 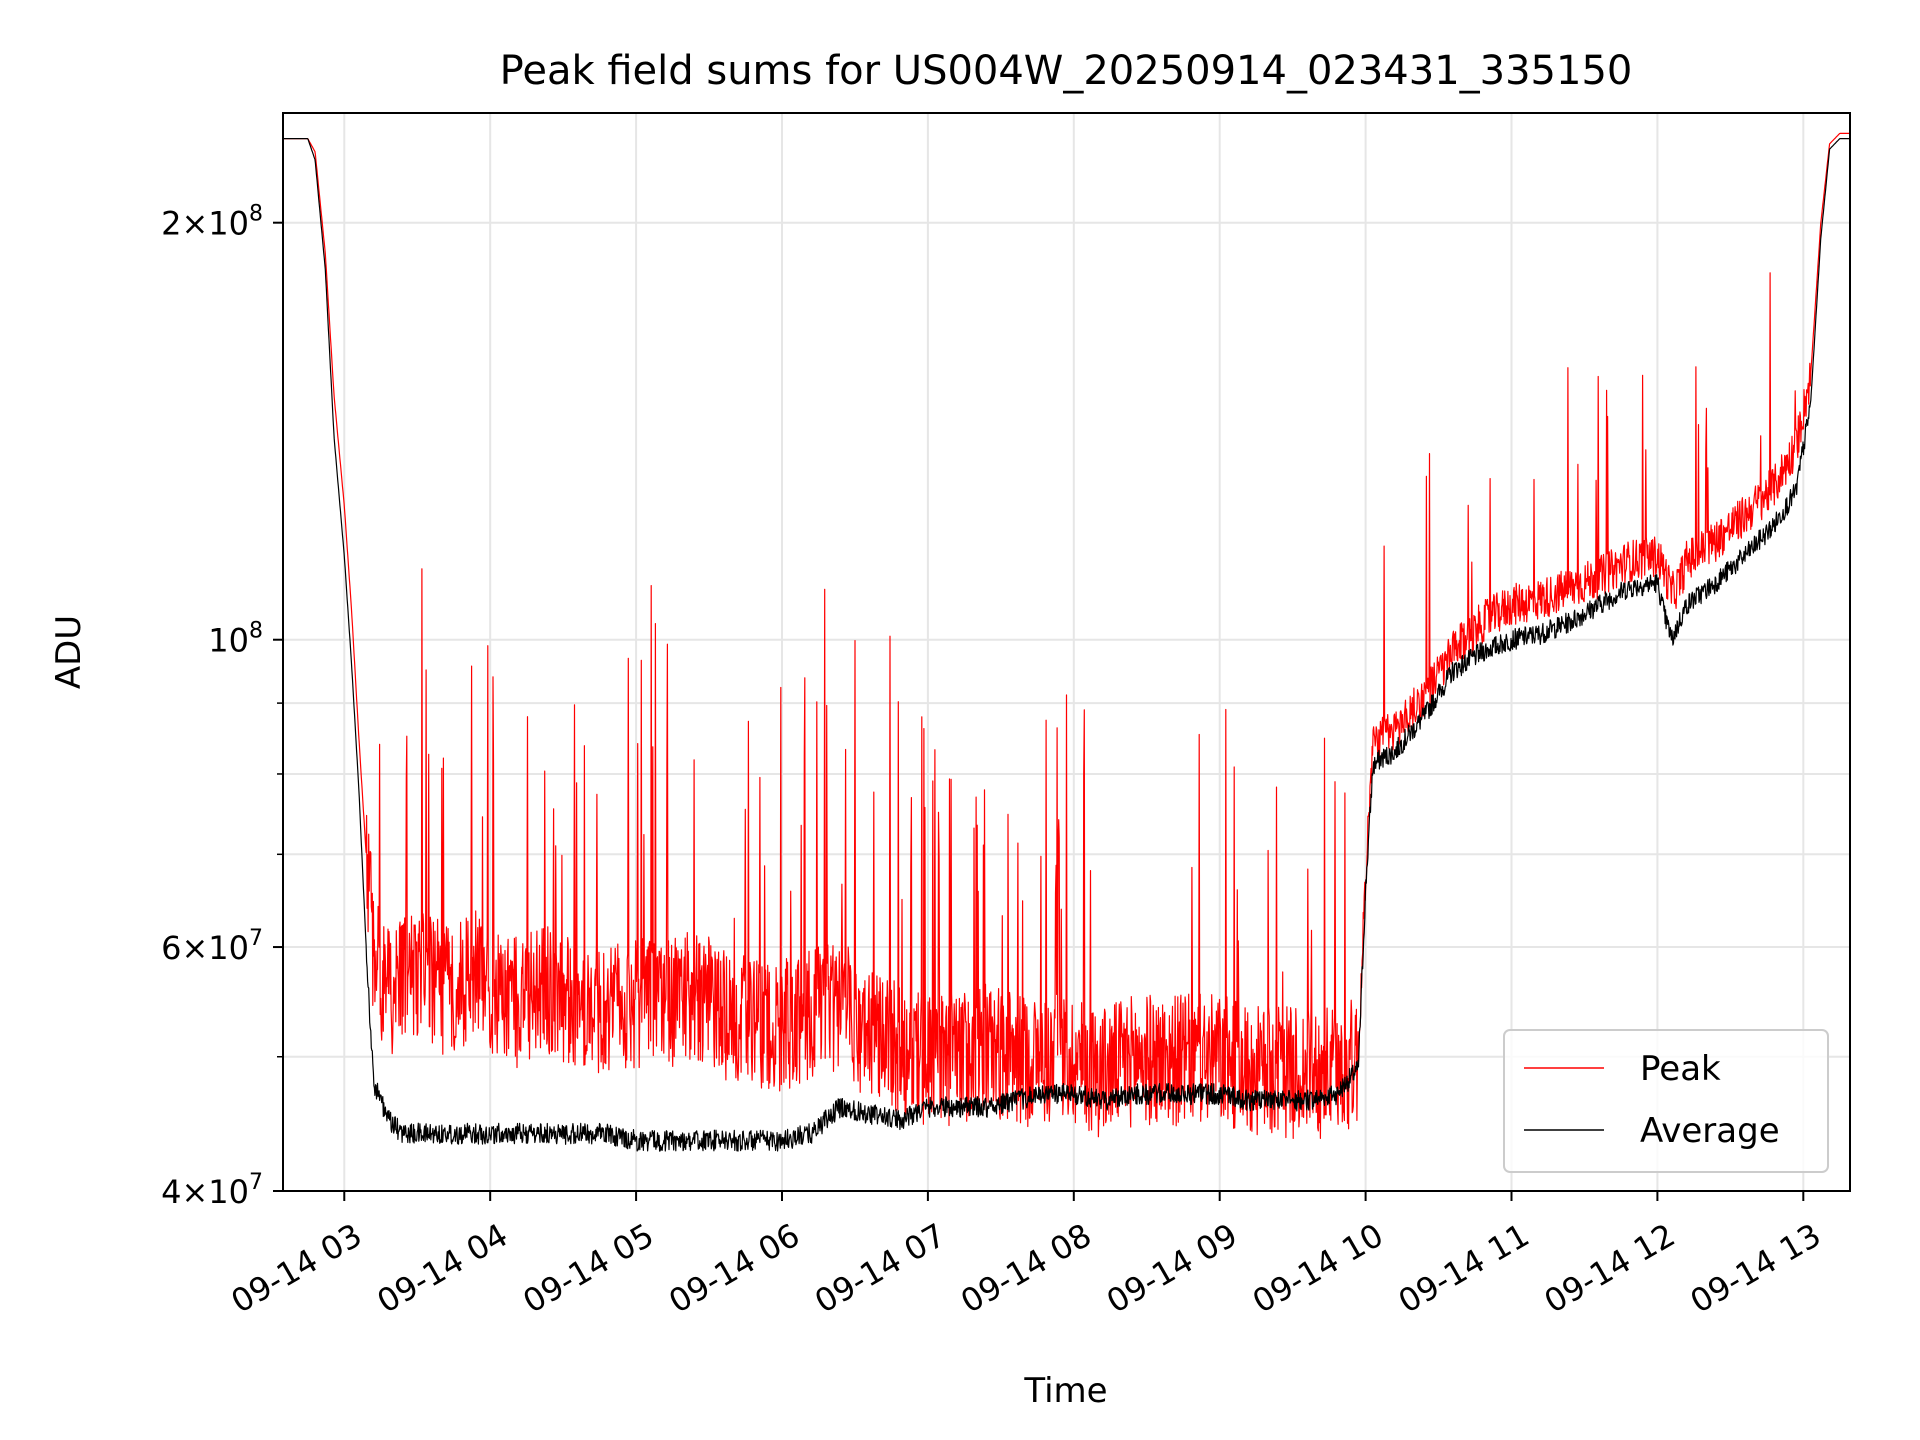 What do you see at coordinates (212, 1190) in the screenshot?
I see `y-tick-label: 4×107` at bounding box center [212, 1190].